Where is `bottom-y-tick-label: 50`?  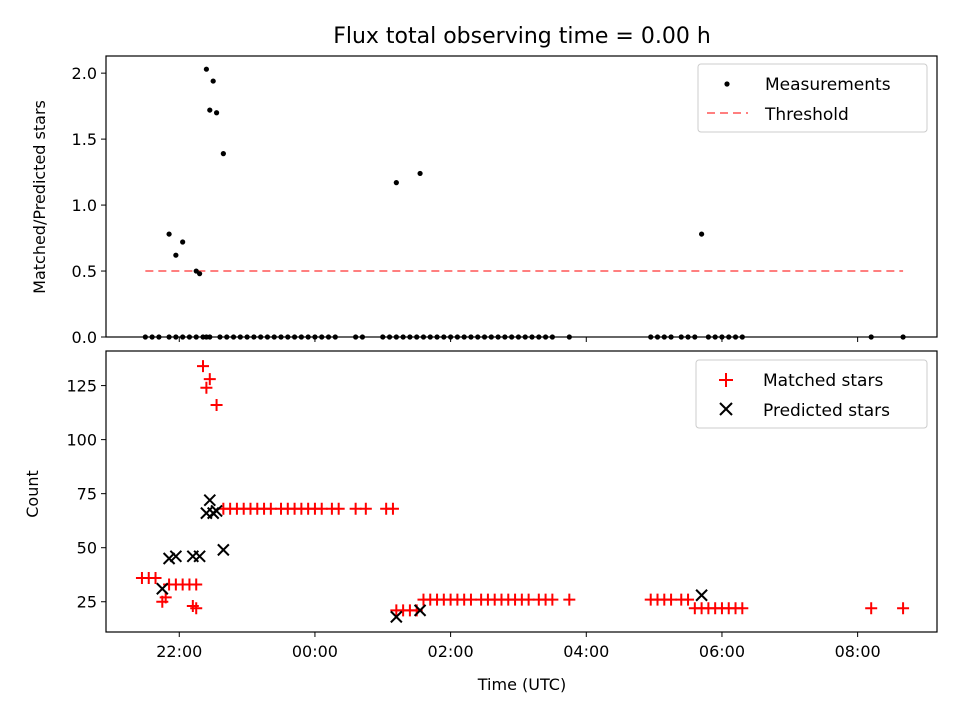 bottom-y-tick-label: 50 is located at coordinates (87, 548).